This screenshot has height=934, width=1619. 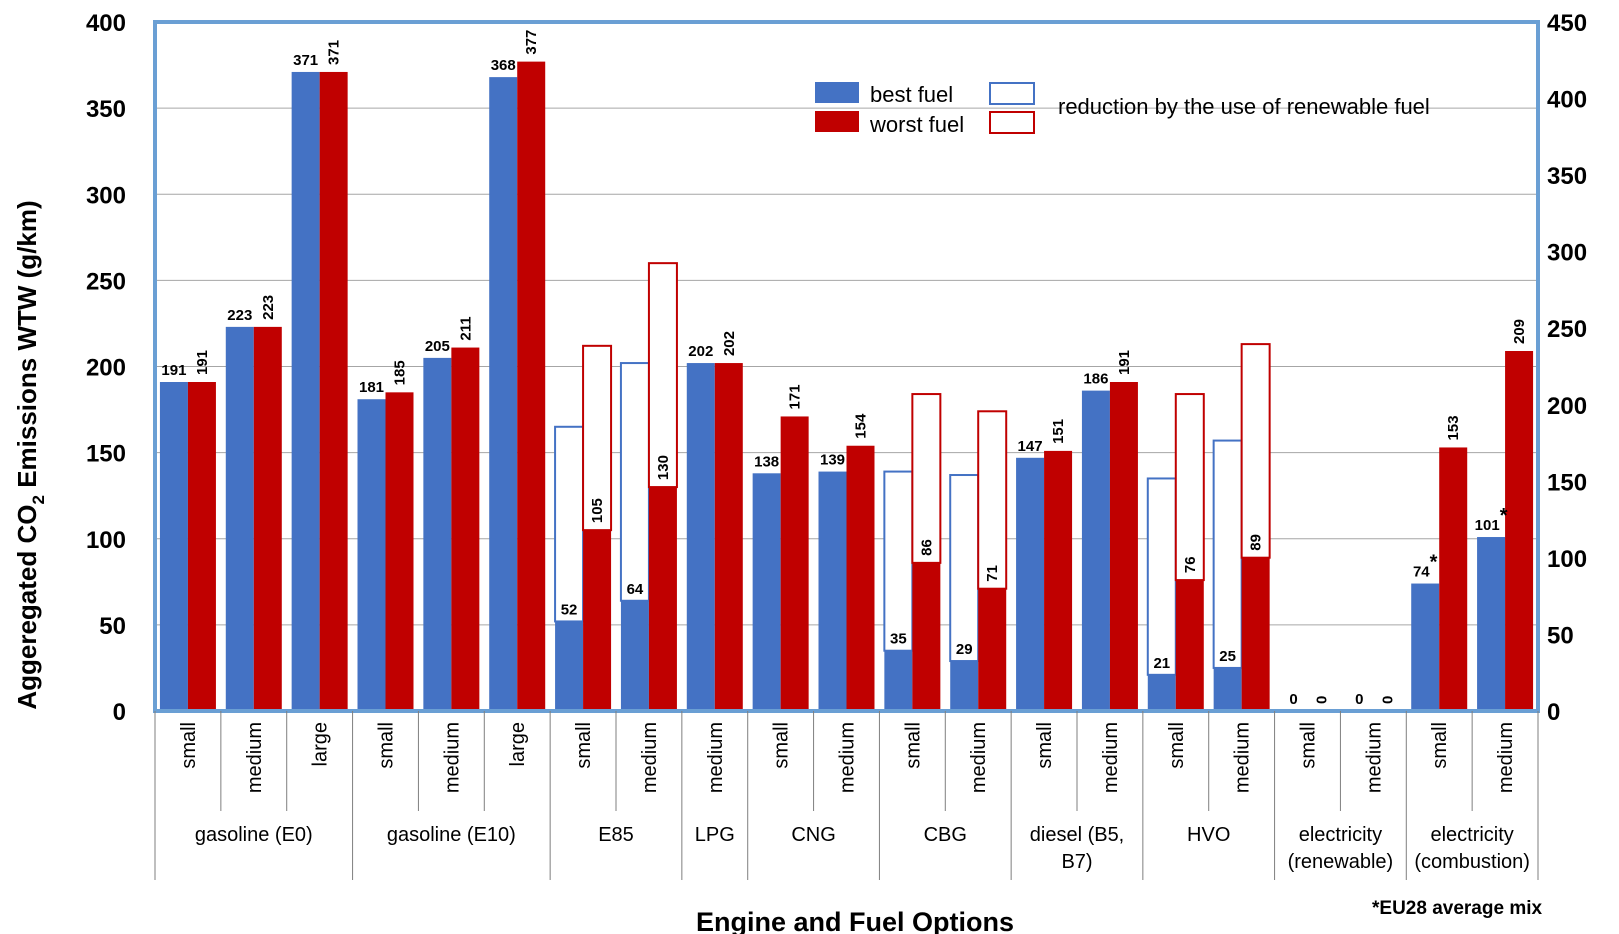 I want to click on best-fuel-data-label: 181, so click(x=371, y=387).